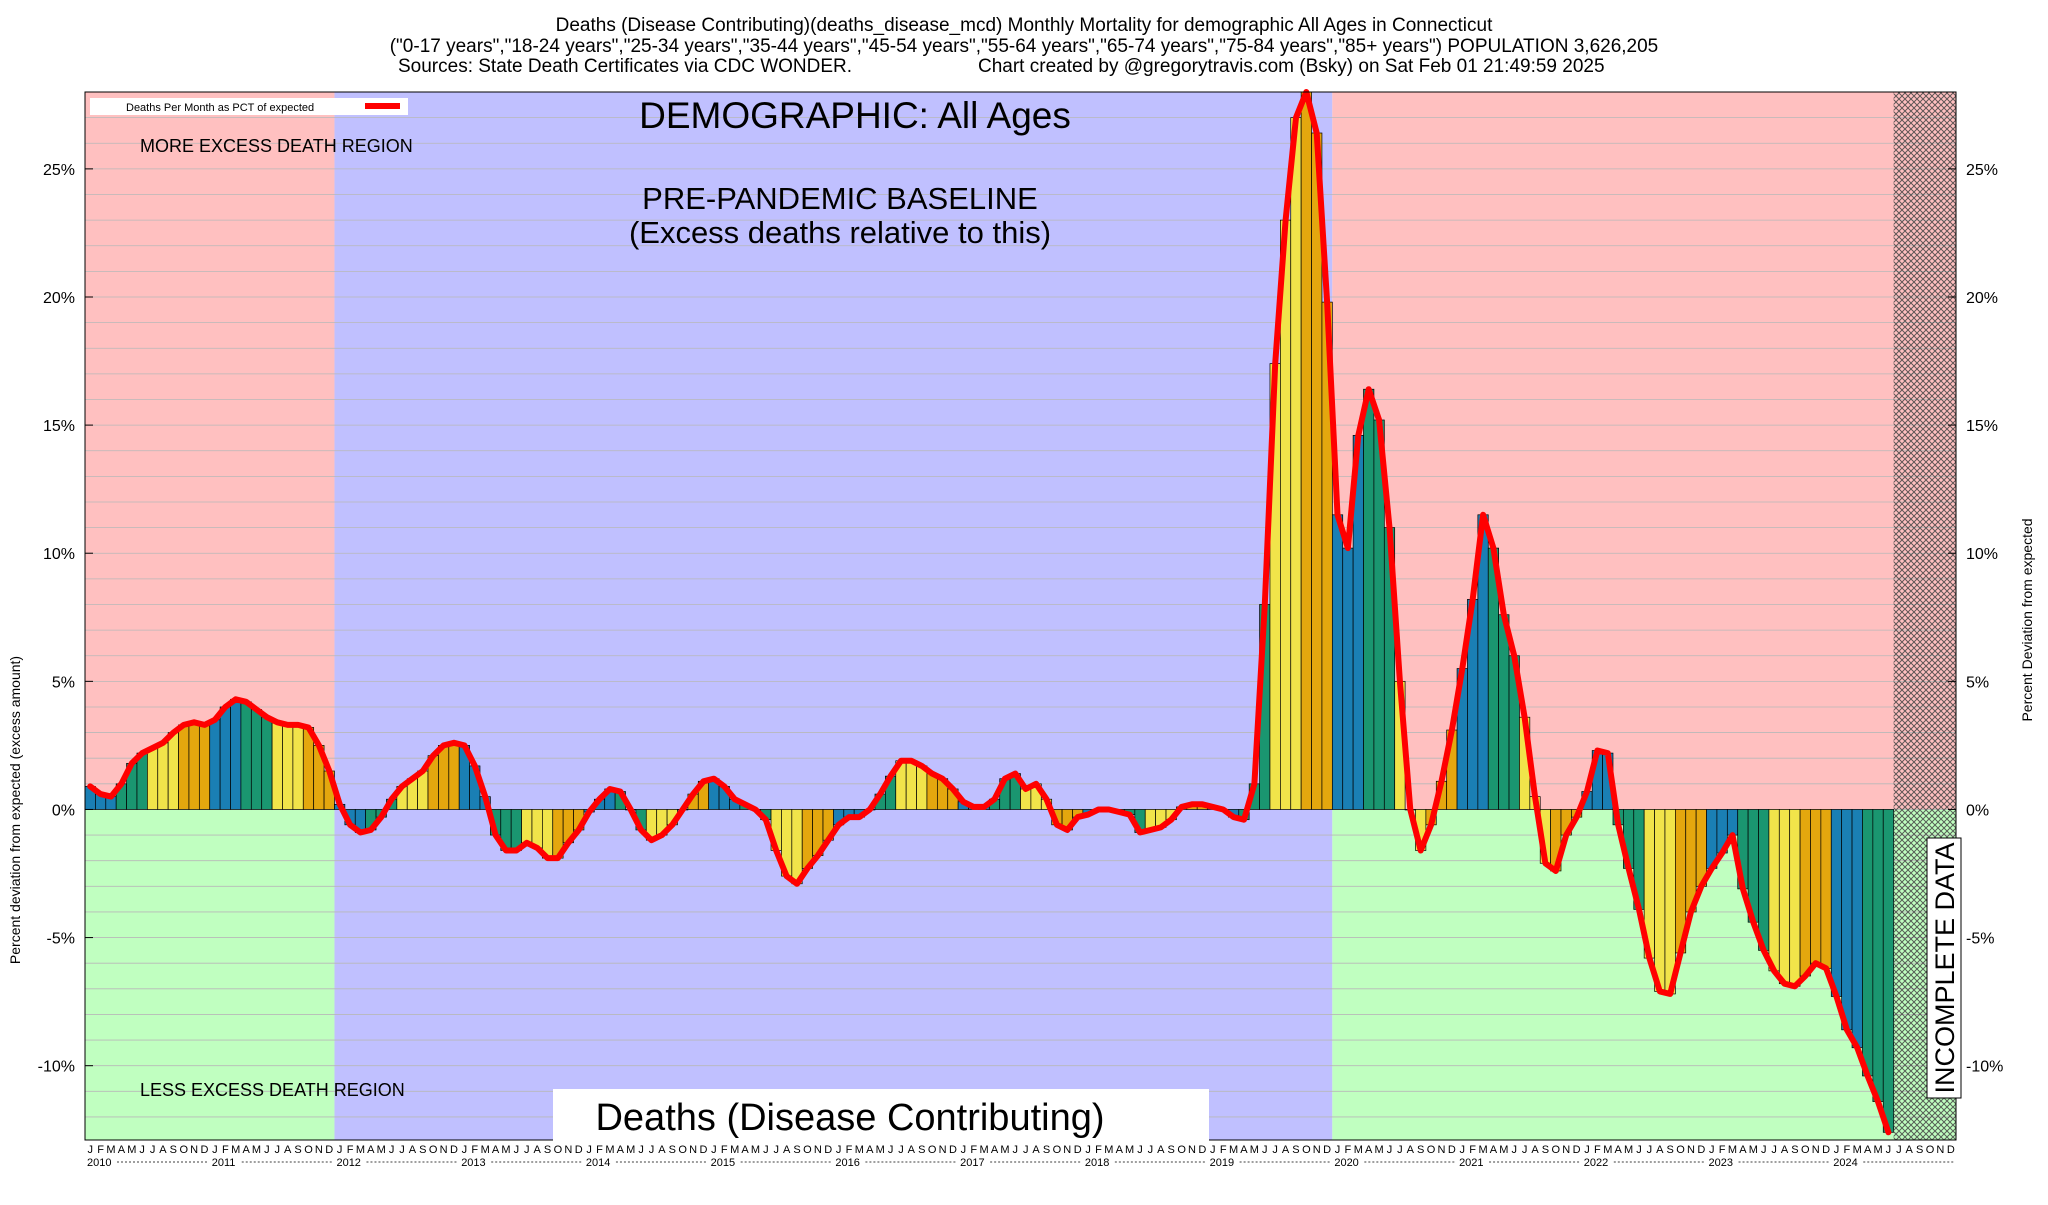  I want to click on incomplete-data-label: INCOMPLETE DATA, so click(1945, 967).